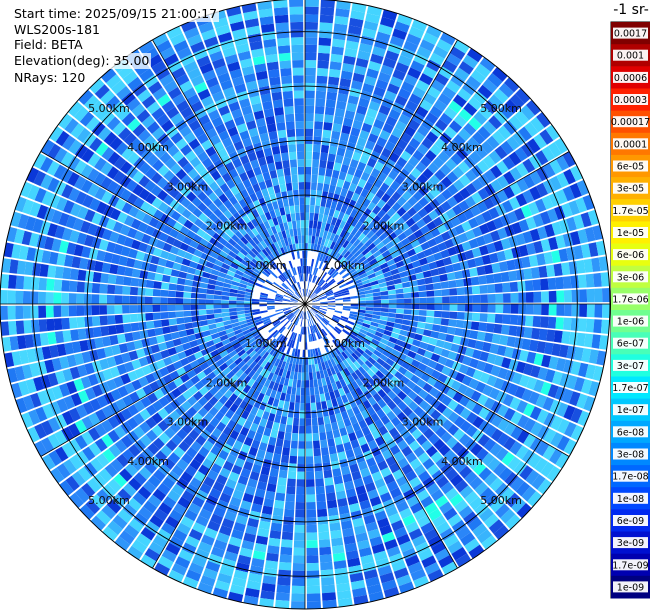 The height and width of the screenshot is (610, 650). What do you see at coordinates (630, 122) in the screenshot?
I see `colorbar-tick-label: 0.00017` at bounding box center [630, 122].